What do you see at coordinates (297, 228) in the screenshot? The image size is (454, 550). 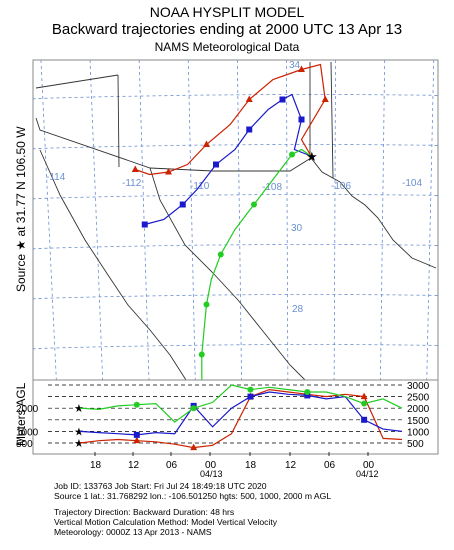 I see `latitude-tick-label: 30` at bounding box center [297, 228].